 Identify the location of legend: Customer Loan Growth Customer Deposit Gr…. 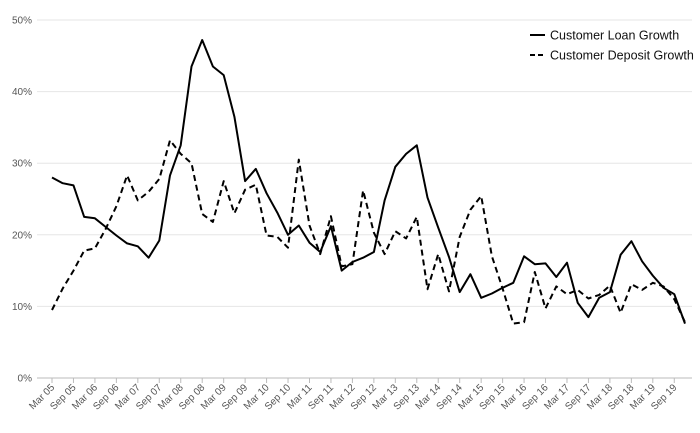
(612, 46).